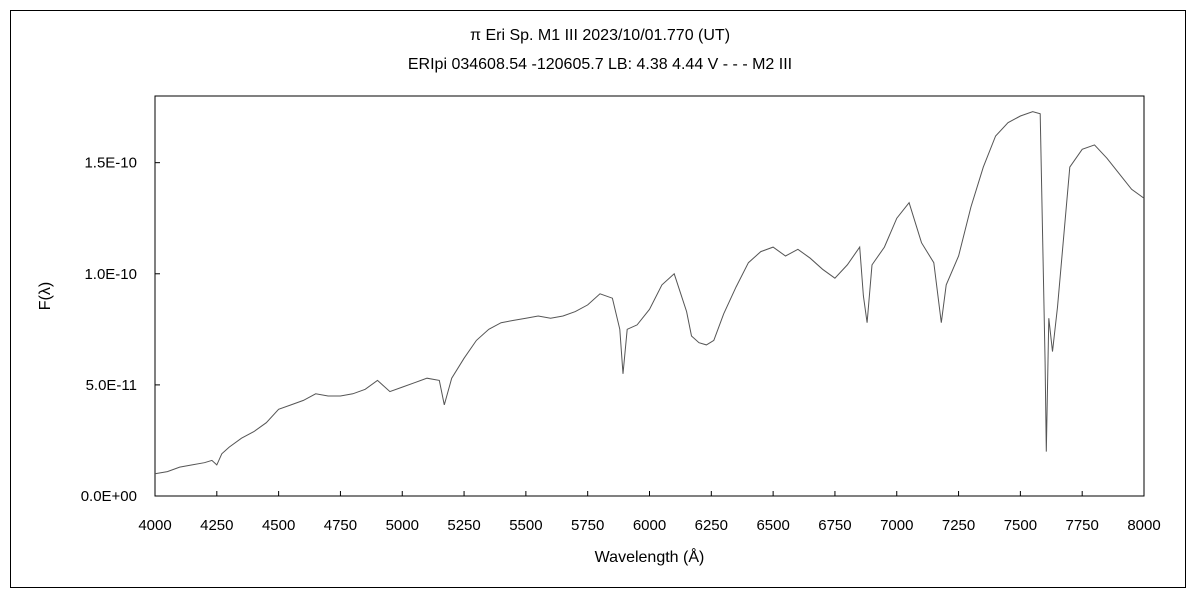 The image size is (1200, 600). I want to click on x-tick-label: 6250, so click(711, 525).